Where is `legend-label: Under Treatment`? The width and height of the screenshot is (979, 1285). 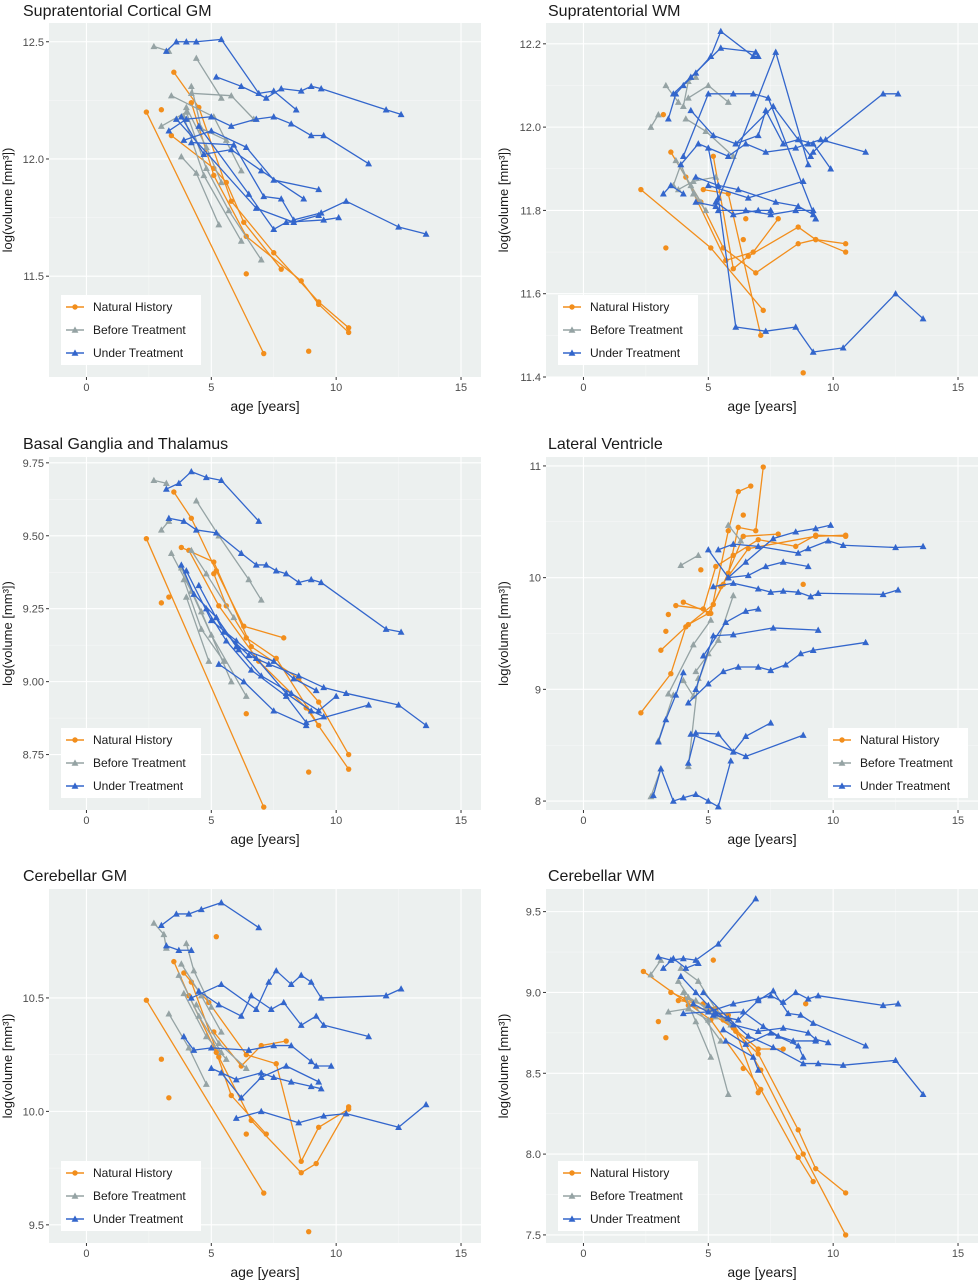
legend-label: Under Treatment is located at coordinates (138, 1219).